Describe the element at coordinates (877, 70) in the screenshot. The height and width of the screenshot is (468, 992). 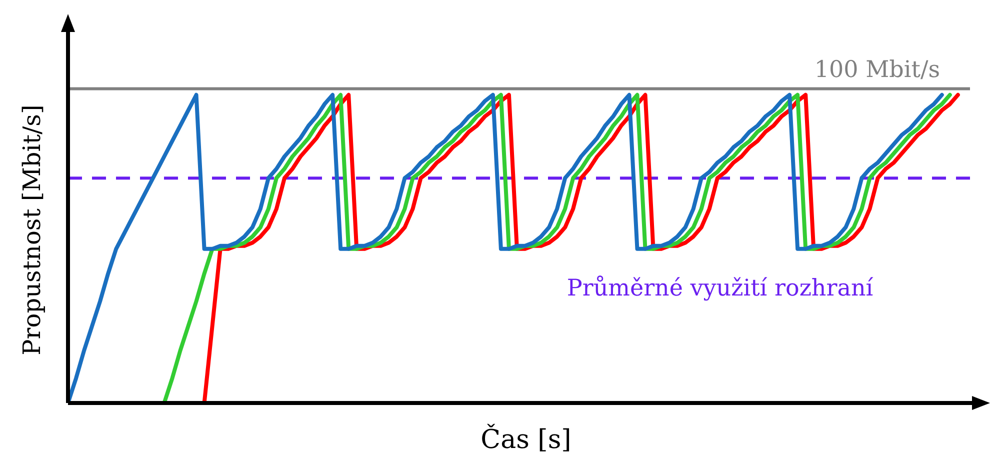
I see `ref-line-label: 100 Mbit/s` at that location.